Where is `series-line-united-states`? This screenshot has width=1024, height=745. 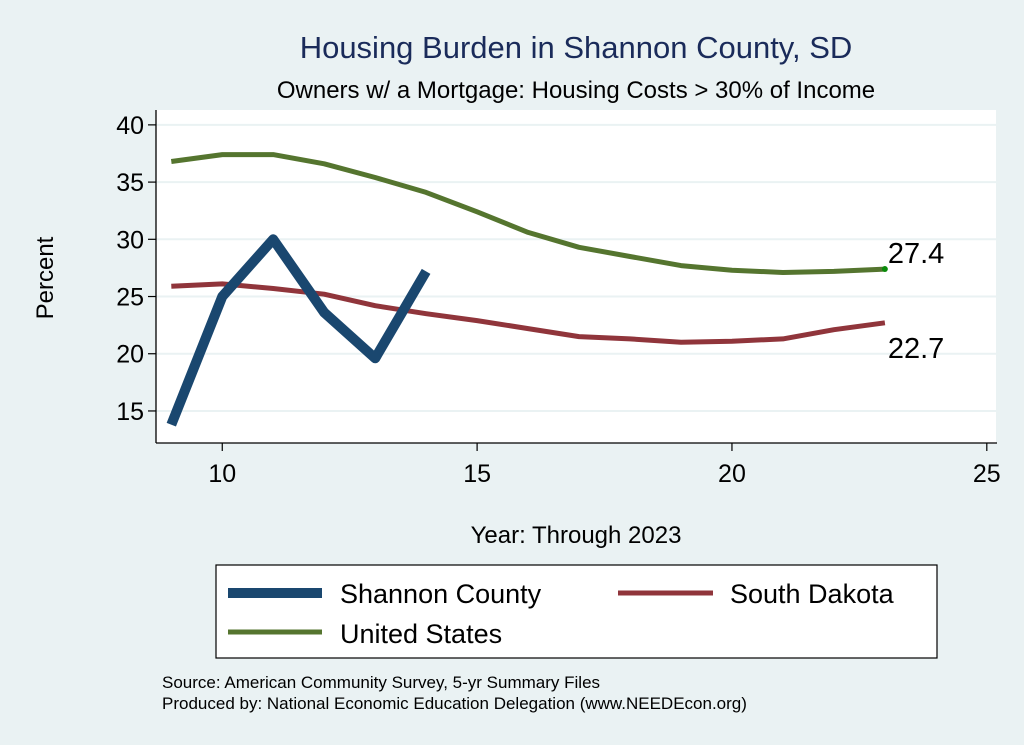
series-line-united-states is located at coordinates (528, 213).